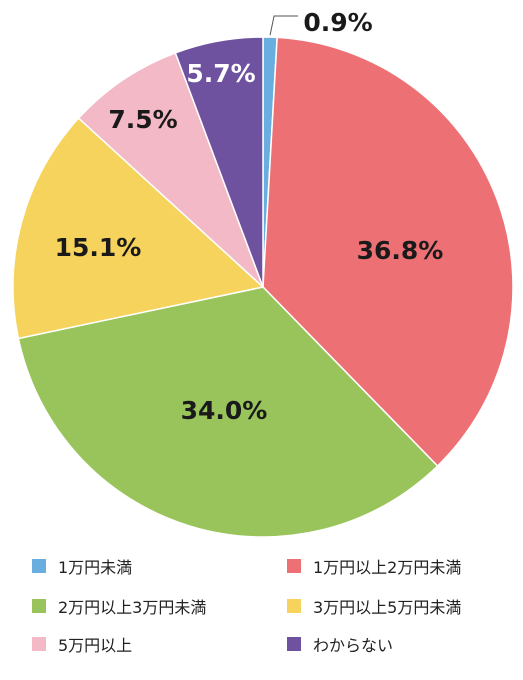 This screenshot has width=523, height=680. I want to click on legend-item-0: 1万円未満, so click(82, 566).